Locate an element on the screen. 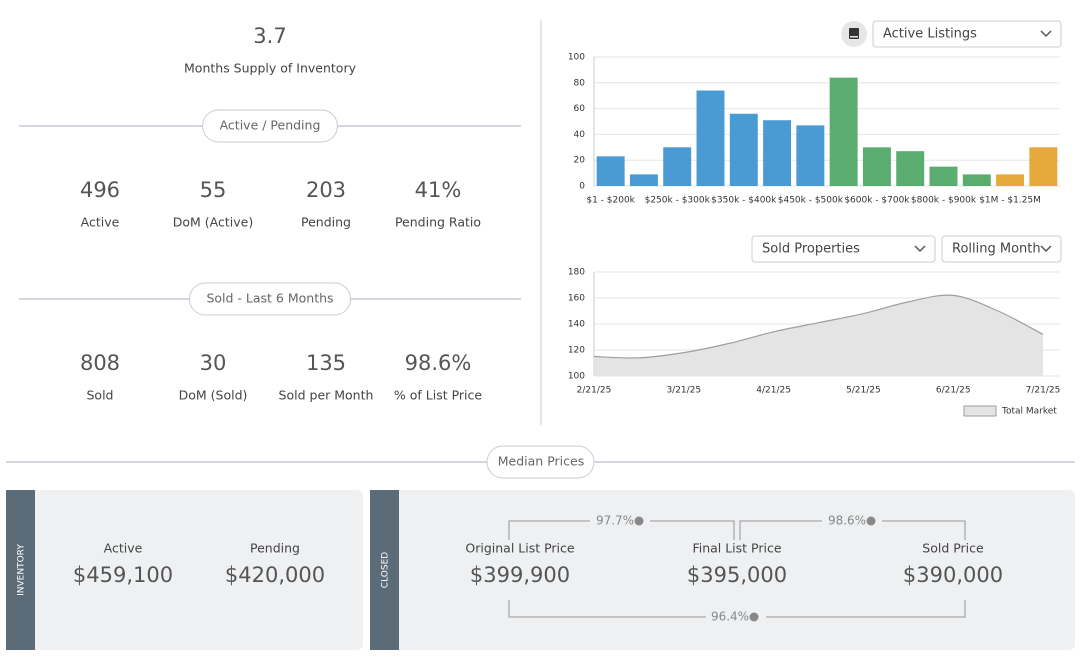 This screenshot has width=1084, height=657. months-supply-label: Months Supply of Inventory is located at coordinates (270, 68).